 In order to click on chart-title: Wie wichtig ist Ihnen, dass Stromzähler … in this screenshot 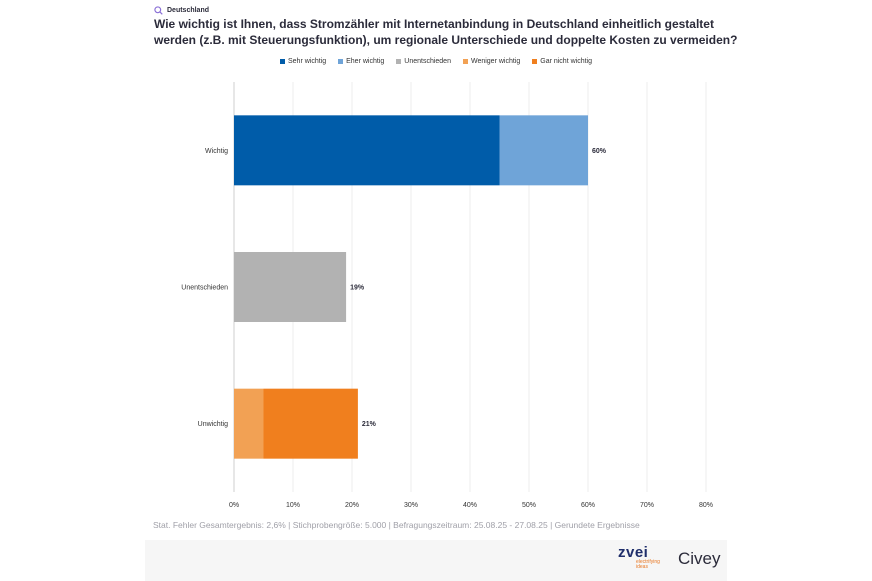, I will do `click(446, 32)`.